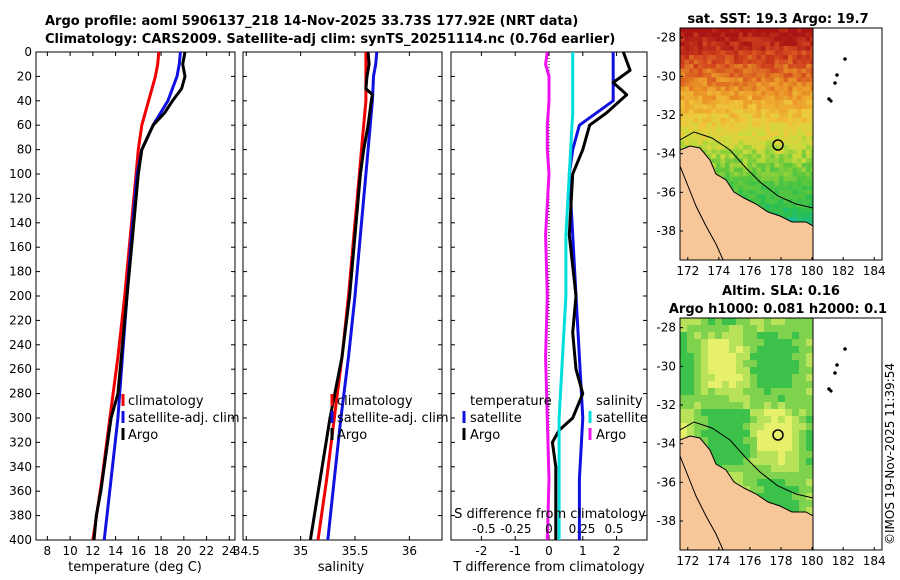  I want to click on x-tick-label: 12, so click(92, 551).